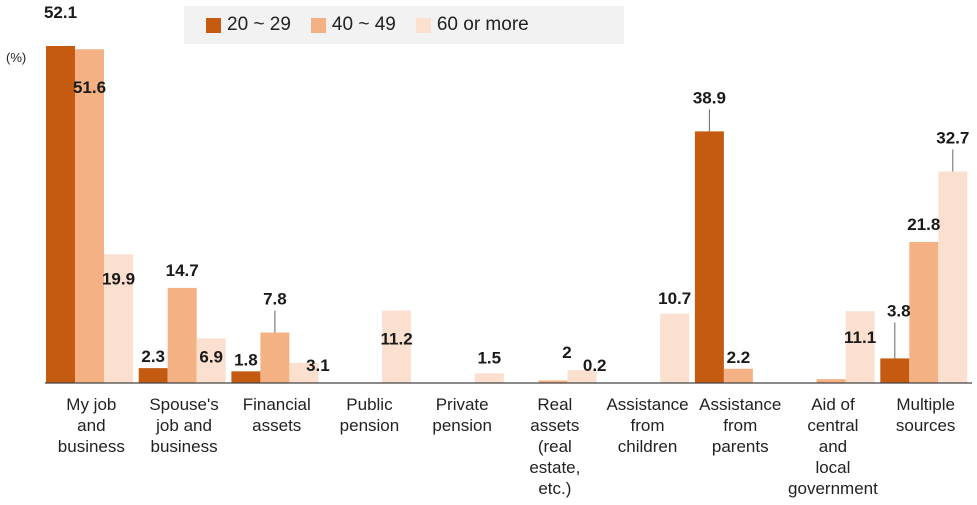  Describe the element at coordinates (926, 415) in the screenshot. I see `category-label-9: Multiple sources` at that location.